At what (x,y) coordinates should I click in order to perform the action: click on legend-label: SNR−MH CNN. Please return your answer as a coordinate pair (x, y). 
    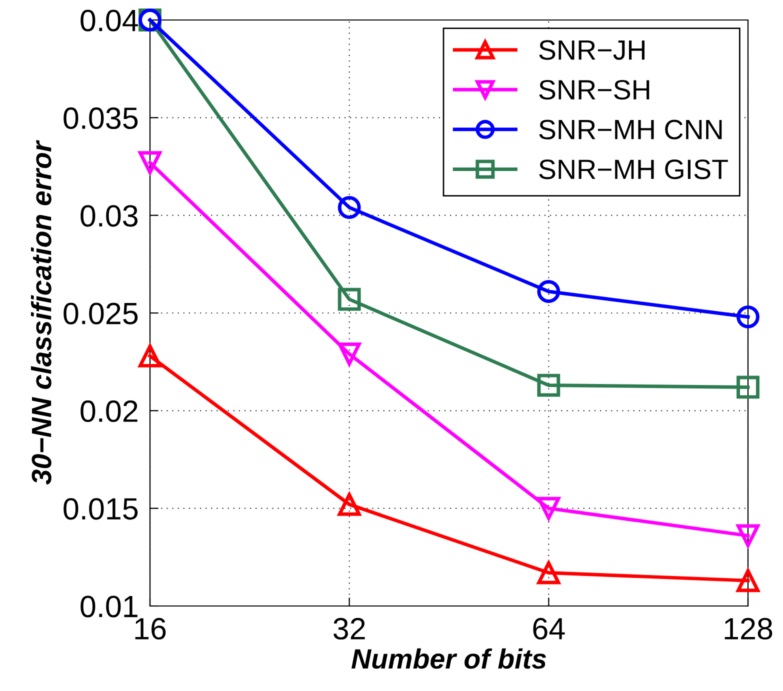
    Looking at the image, I should click on (630, 130).